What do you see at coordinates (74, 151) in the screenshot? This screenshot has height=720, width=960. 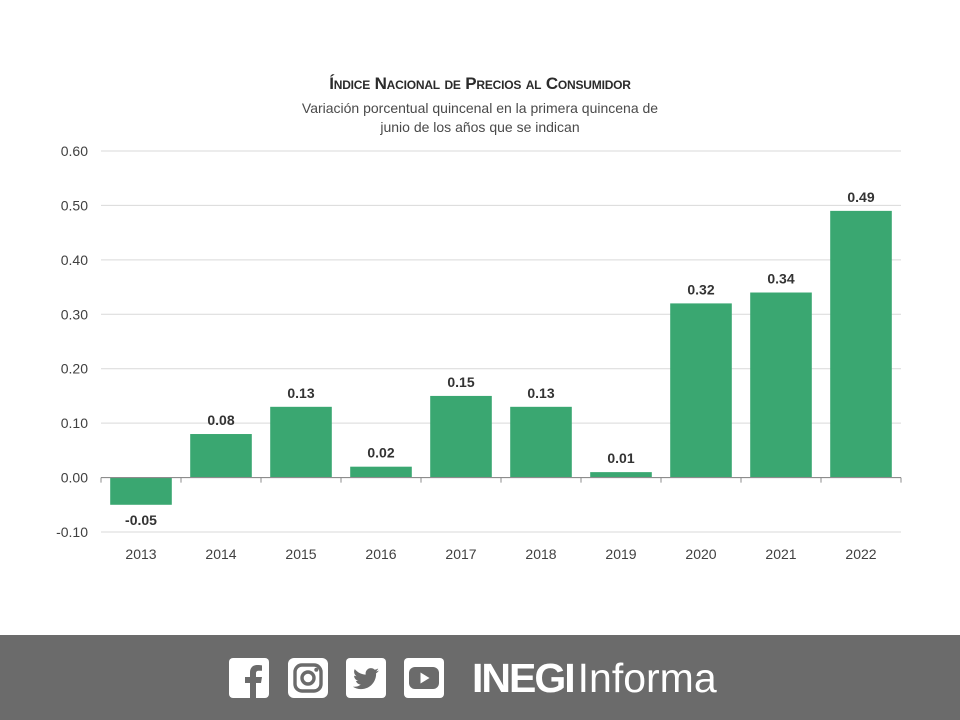 I see `y-tick-label: 0.60` at bounding box center [74, 151].